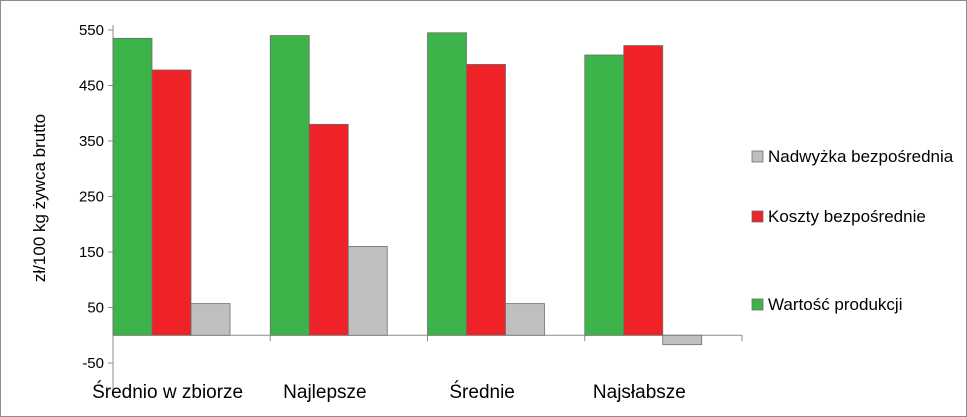  I want to click on y-tick-label: 550, so click(91, 30).